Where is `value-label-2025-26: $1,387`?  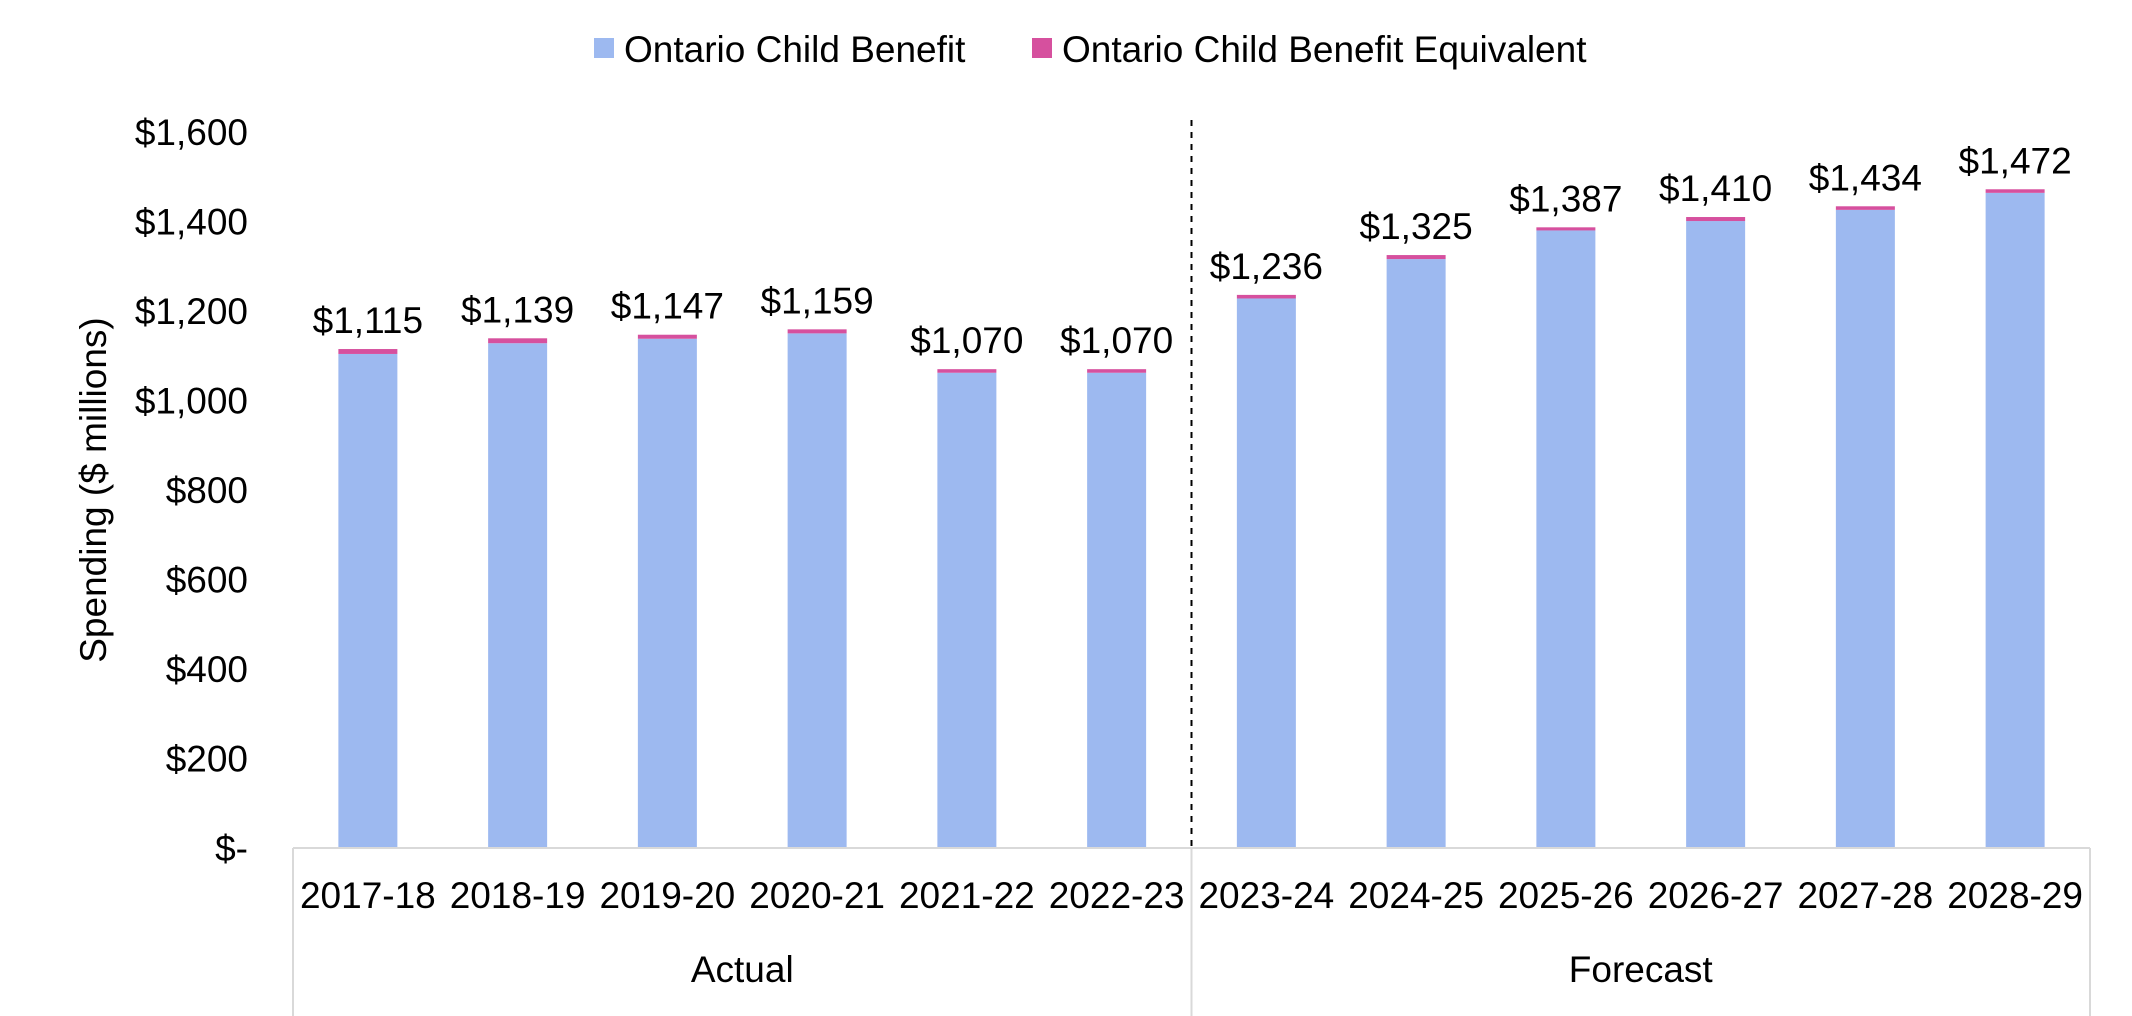 value-label-2025-26: $1,387 is located at coordinates (1565, 198).